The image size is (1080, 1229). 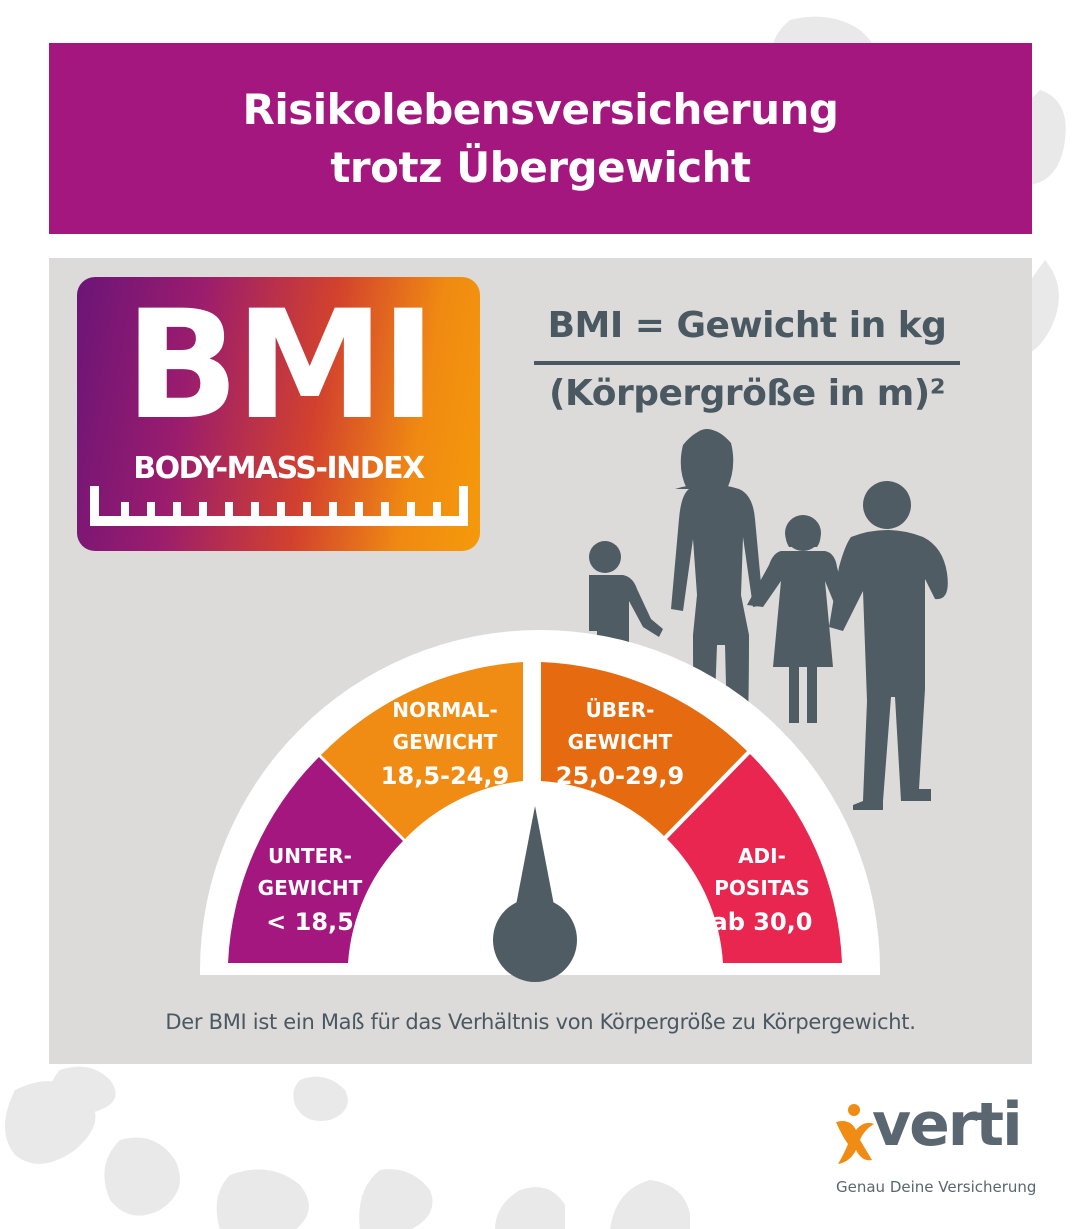 I want to click on gauge-segment-obesity, so click(x=754, y=858).